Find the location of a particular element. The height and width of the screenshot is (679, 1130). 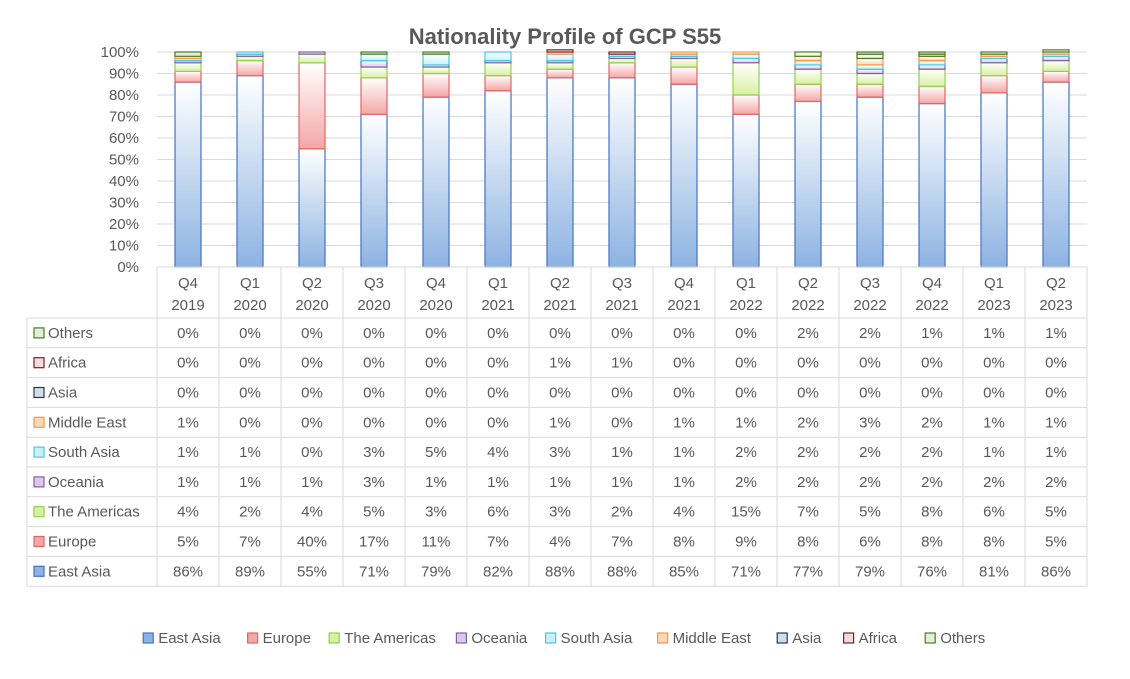

table-legend-key-south-asia is located at coordinates (39, 452).